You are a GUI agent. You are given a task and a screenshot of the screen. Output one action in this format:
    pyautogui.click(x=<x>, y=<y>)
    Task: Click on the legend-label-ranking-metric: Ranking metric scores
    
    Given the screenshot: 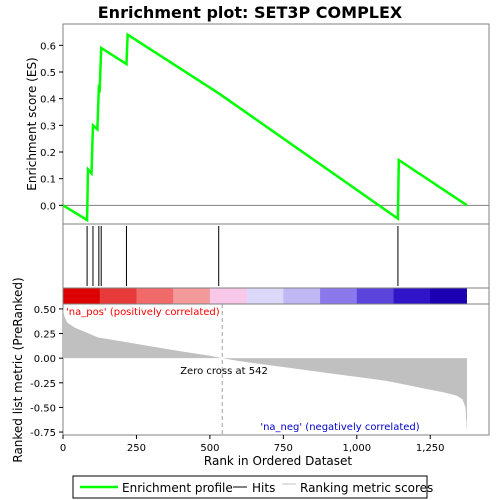 What is the action you would take?
    pyautogui.click(x=366, y=488)
    